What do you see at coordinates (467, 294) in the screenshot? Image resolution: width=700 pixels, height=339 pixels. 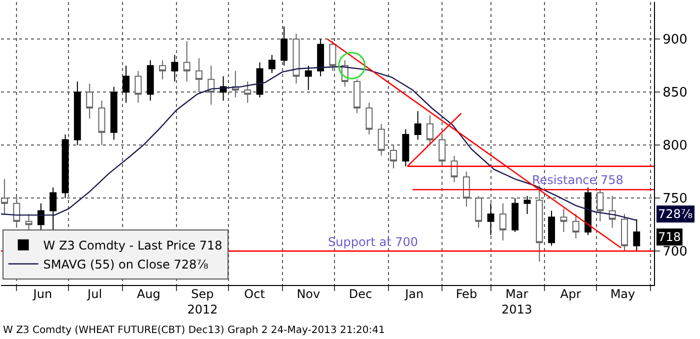 I see `x-tick-label: Feb` at bounding box center [467, 294].